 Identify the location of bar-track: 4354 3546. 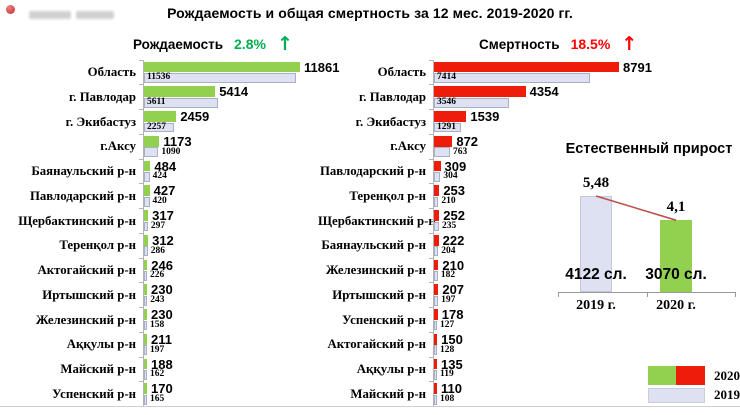
(584, 97).